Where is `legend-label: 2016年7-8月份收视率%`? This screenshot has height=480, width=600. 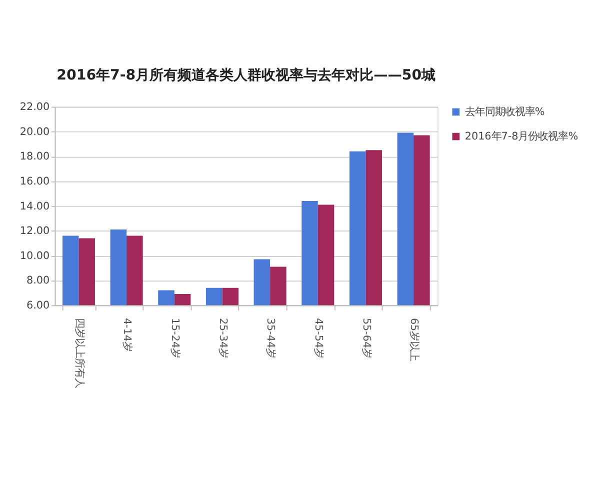 legend-label: 2016年7-8月份收视率% is located at coordinates (521, 136).